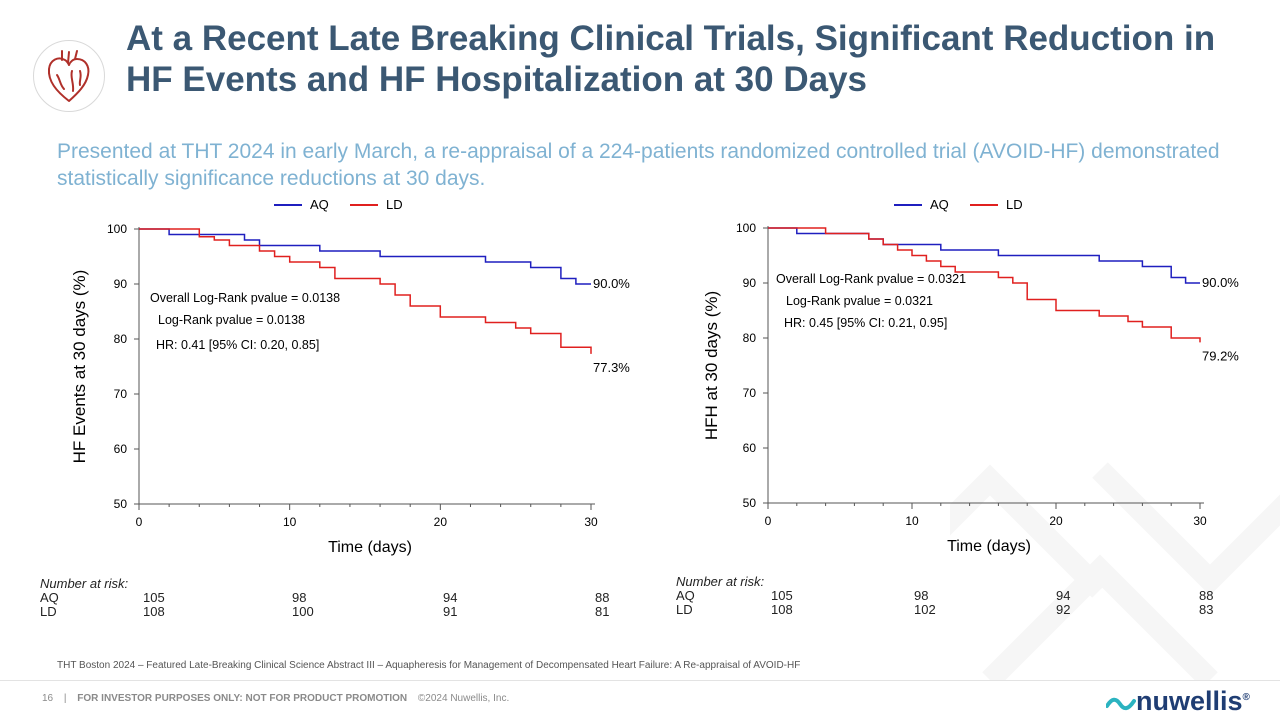 This screenshot has width=1280, height=720. What do you see at coordinates (48, 698) in the screenshot?
I see `page-number: 16` at bounding box center [48, 698].